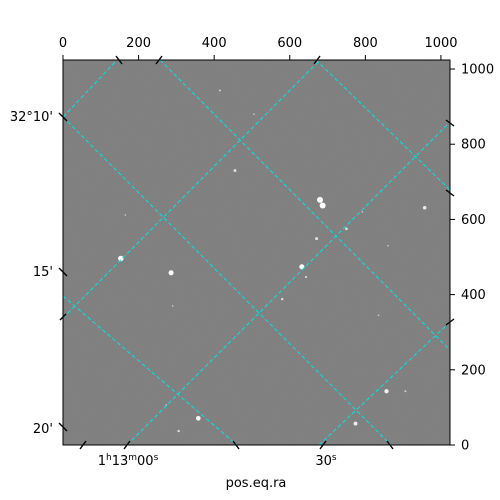 This screenshot has width=500, height=500. Describe the element at coordinates (258, 43) in the screenshot. I see `top-x-tick-labels: 0 200 400 600 800 1000` at that location.